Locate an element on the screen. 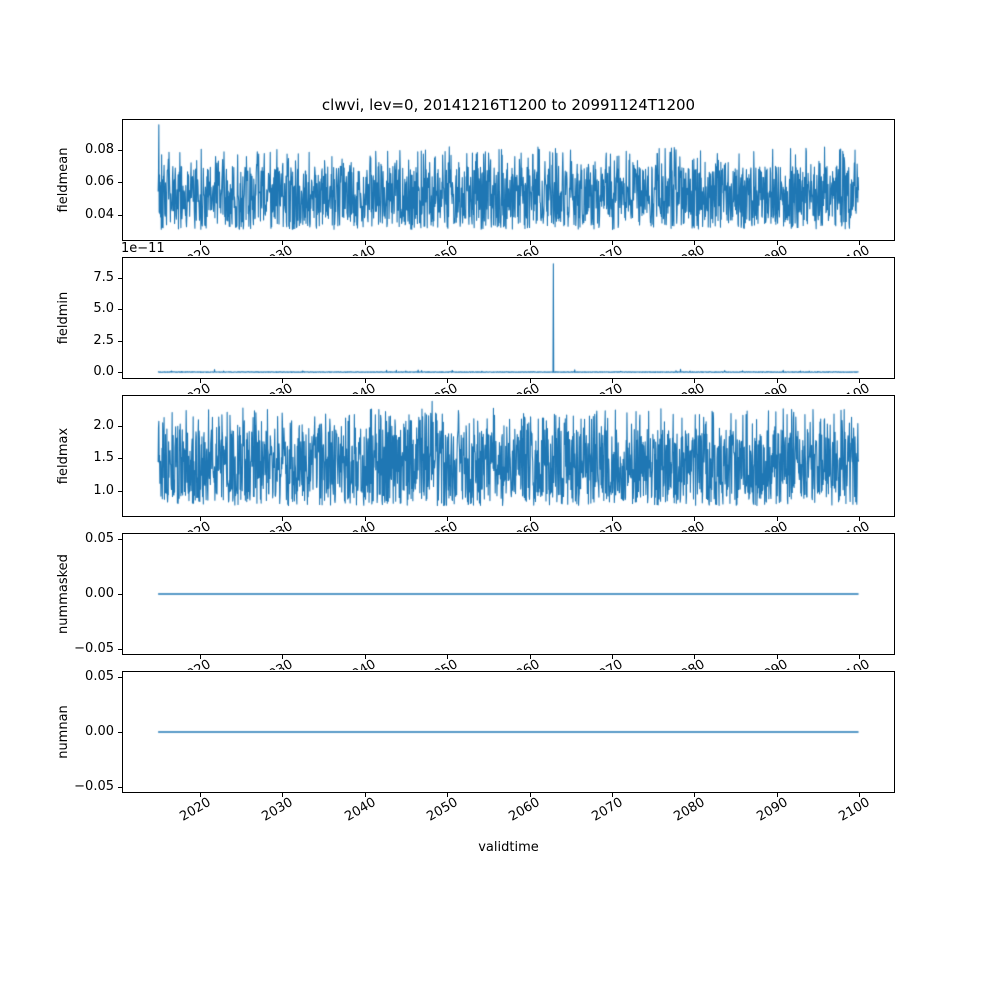 This screenshot has width=1000, height=1000. fieldmin-series-canvas is located at coordinates (508, 318).